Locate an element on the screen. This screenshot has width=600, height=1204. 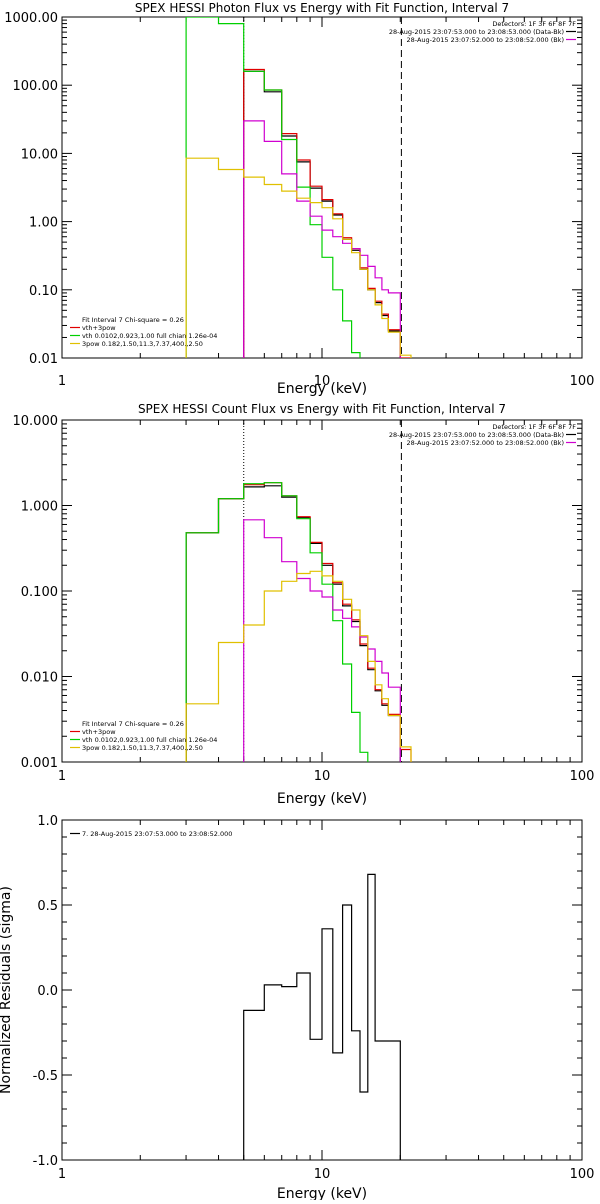
y-tick-label: 10.00 is located at coordinates (39, 154).